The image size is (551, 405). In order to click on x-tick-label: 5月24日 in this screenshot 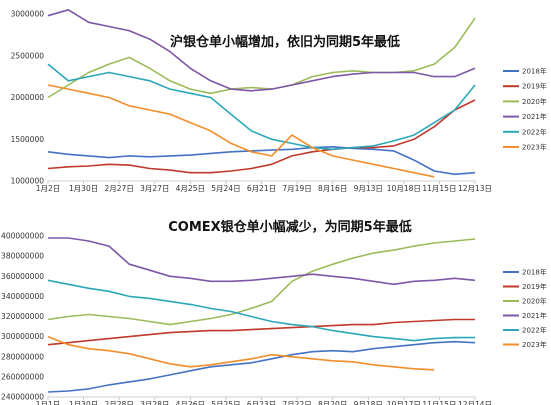, I will do `click(225, 188)`.